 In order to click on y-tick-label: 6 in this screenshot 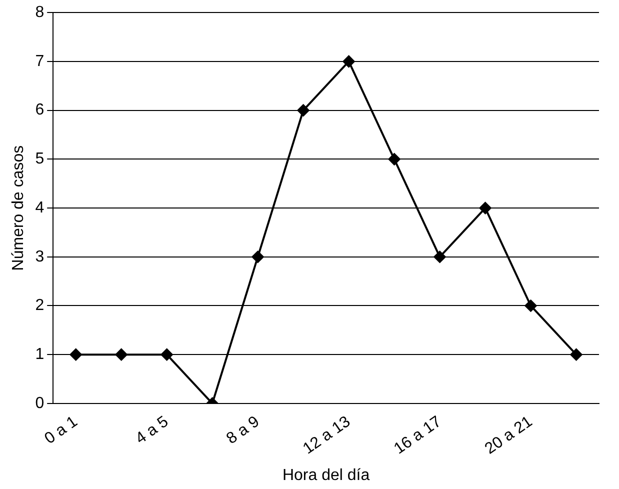, I will do `click(39, 110)`.